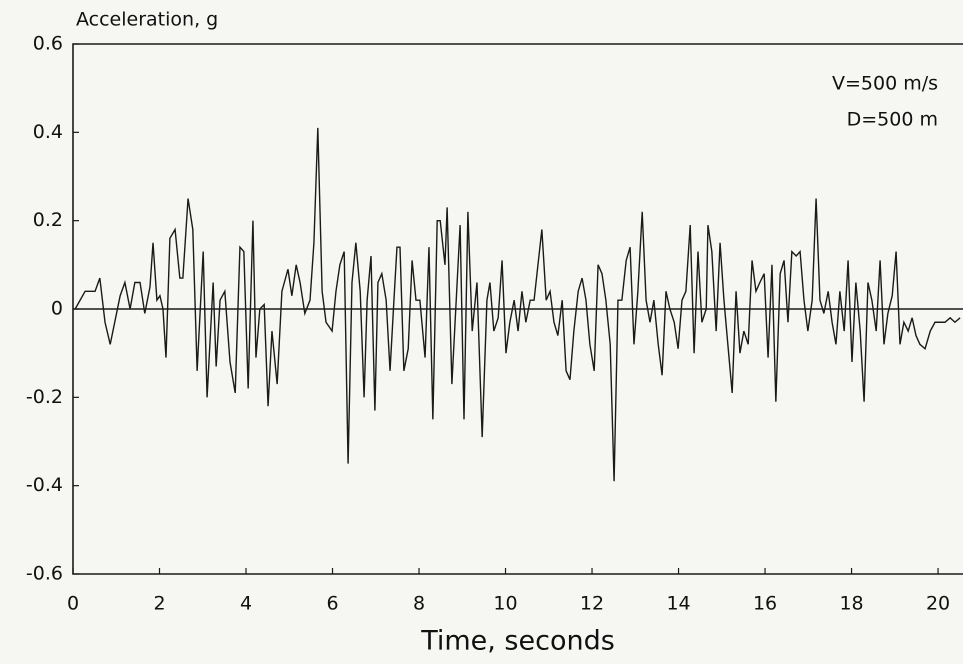  What do you see at coordinates (246, 604) in the screenshot?
I see `x-tick-label: 4` at bounding box center [246, 604].